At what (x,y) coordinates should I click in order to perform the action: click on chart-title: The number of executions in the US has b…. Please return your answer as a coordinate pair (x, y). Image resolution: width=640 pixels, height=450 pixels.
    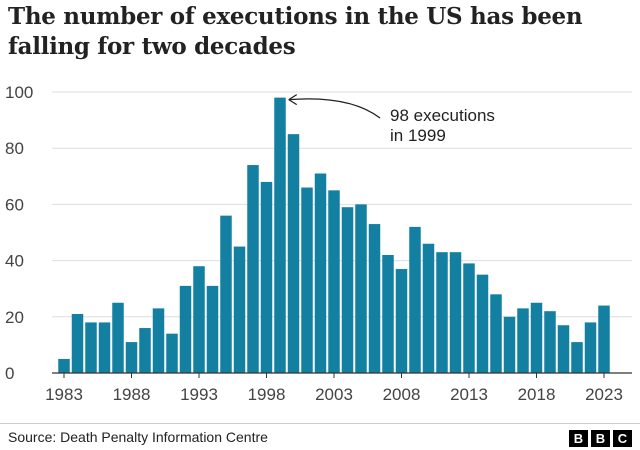
    Looking at the image, I should click on (295, 31).